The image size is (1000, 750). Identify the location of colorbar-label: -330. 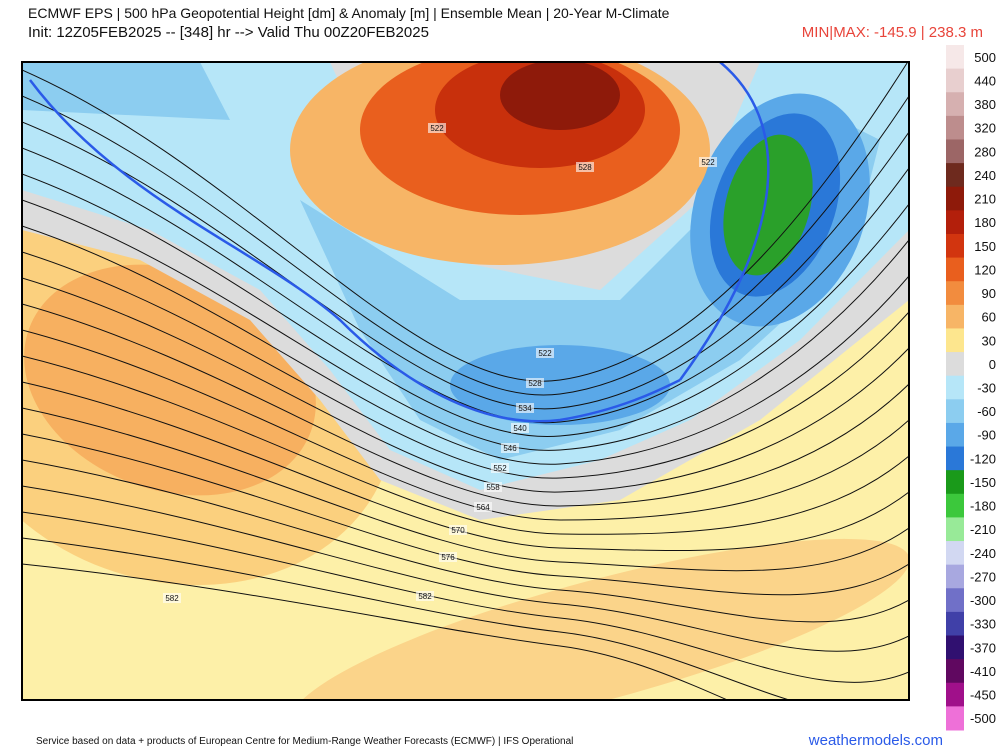
(983, 624).